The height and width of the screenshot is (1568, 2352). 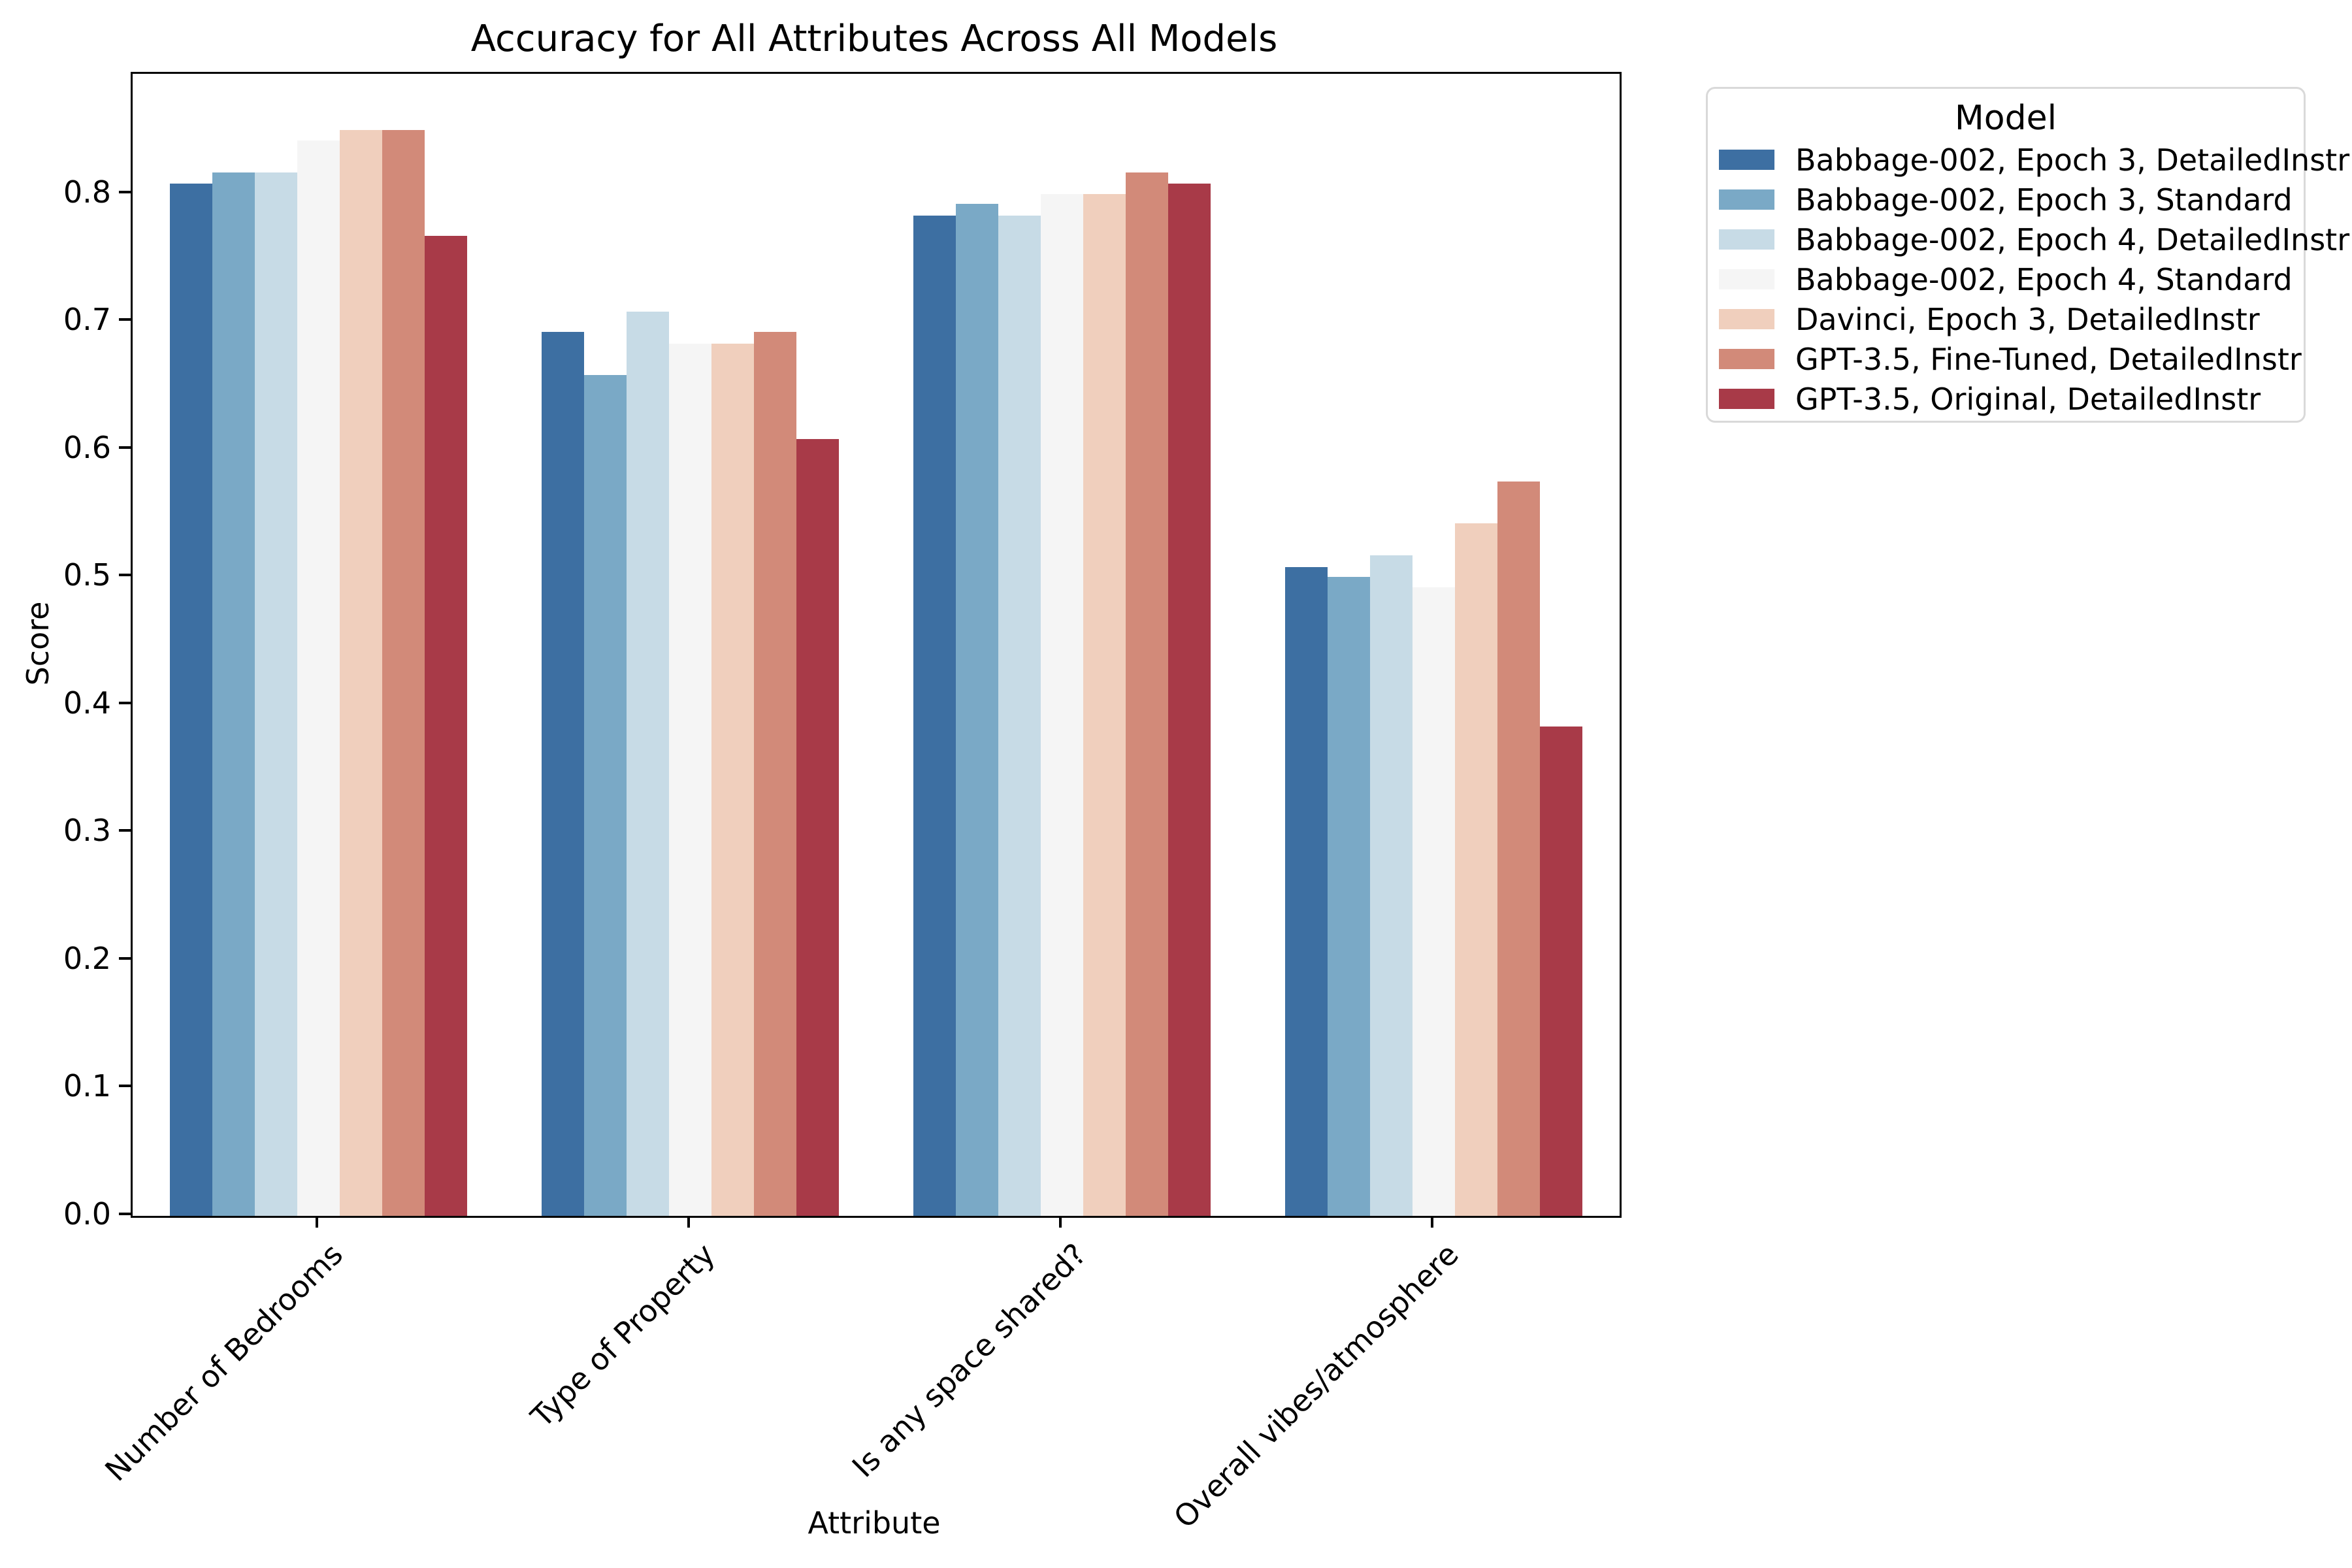 I want to click on y-tick-mark-0.3, so click(x=125, y=830).